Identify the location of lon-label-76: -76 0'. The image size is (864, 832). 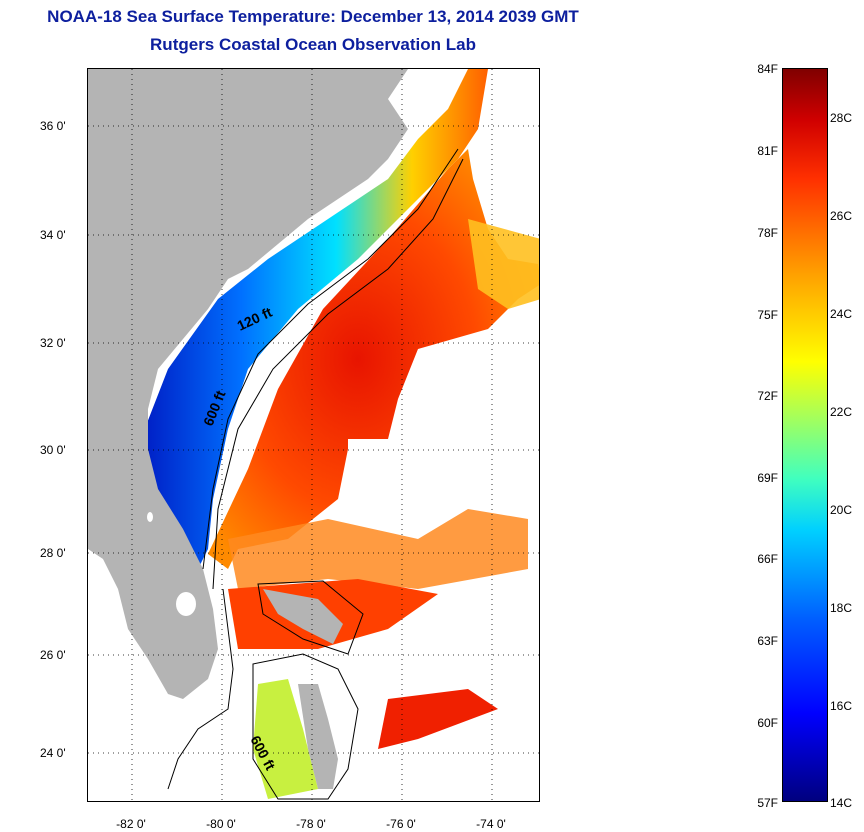
(401, 824).